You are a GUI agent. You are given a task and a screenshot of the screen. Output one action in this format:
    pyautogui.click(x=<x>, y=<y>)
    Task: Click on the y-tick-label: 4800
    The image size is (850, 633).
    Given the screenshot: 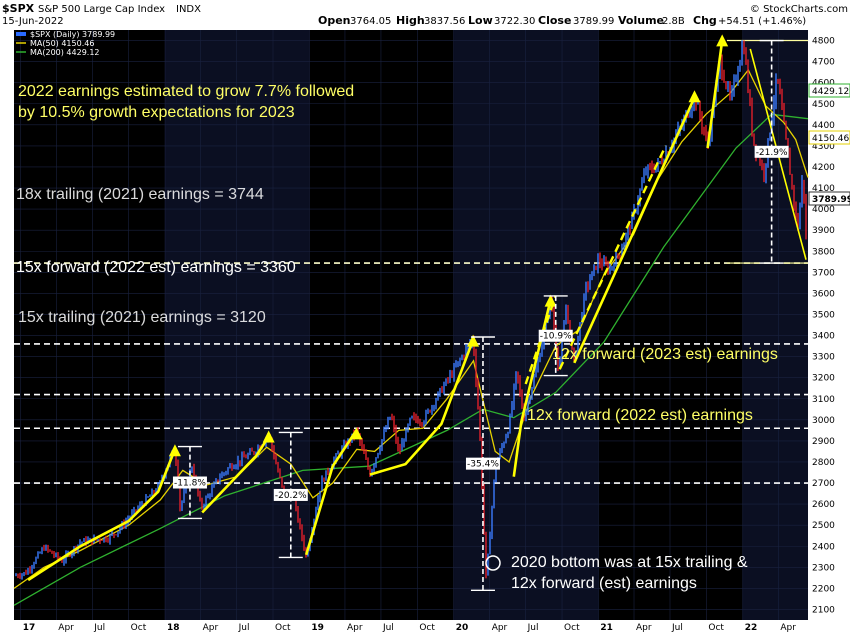 What is the action you would take?
    pyautogui.click(x=823, y=42)
    